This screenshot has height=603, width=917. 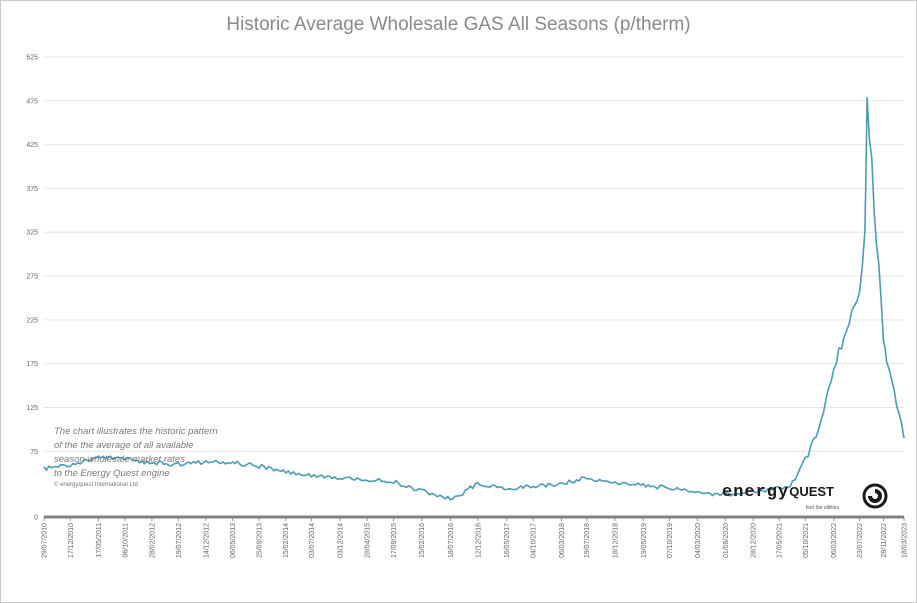 I want to click on x-tick-label: 06/03/2018, so click(x=562, y=540).